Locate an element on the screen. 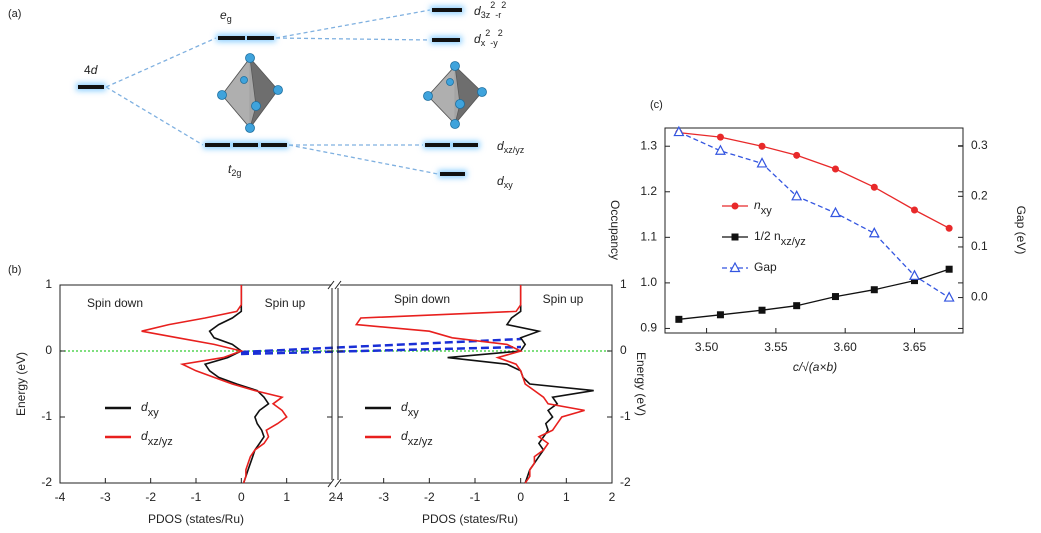  rich-label: dx2-y2 is located at coordinates (488, 38).